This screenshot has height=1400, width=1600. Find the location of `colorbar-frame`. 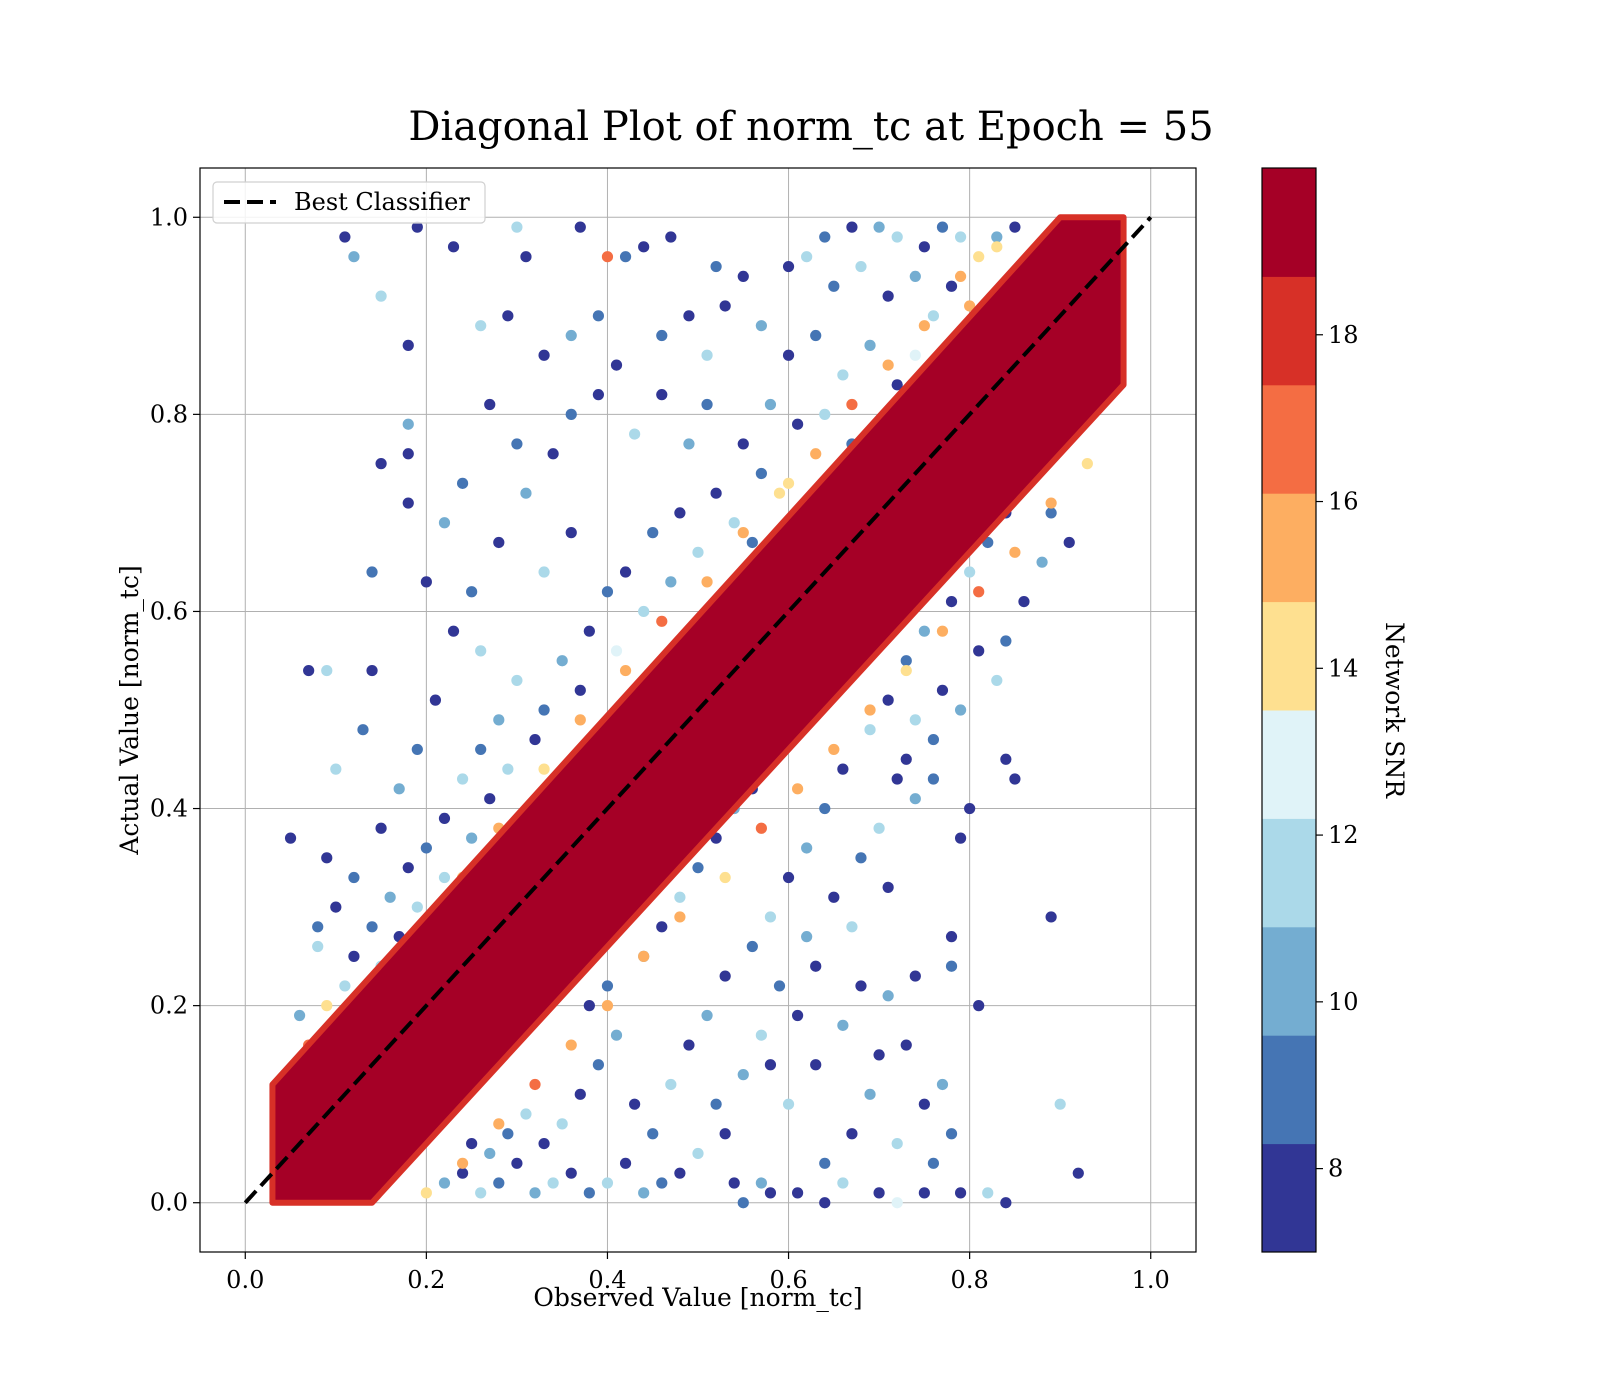

colorbar-frame is located at coordinates (1289, 710).